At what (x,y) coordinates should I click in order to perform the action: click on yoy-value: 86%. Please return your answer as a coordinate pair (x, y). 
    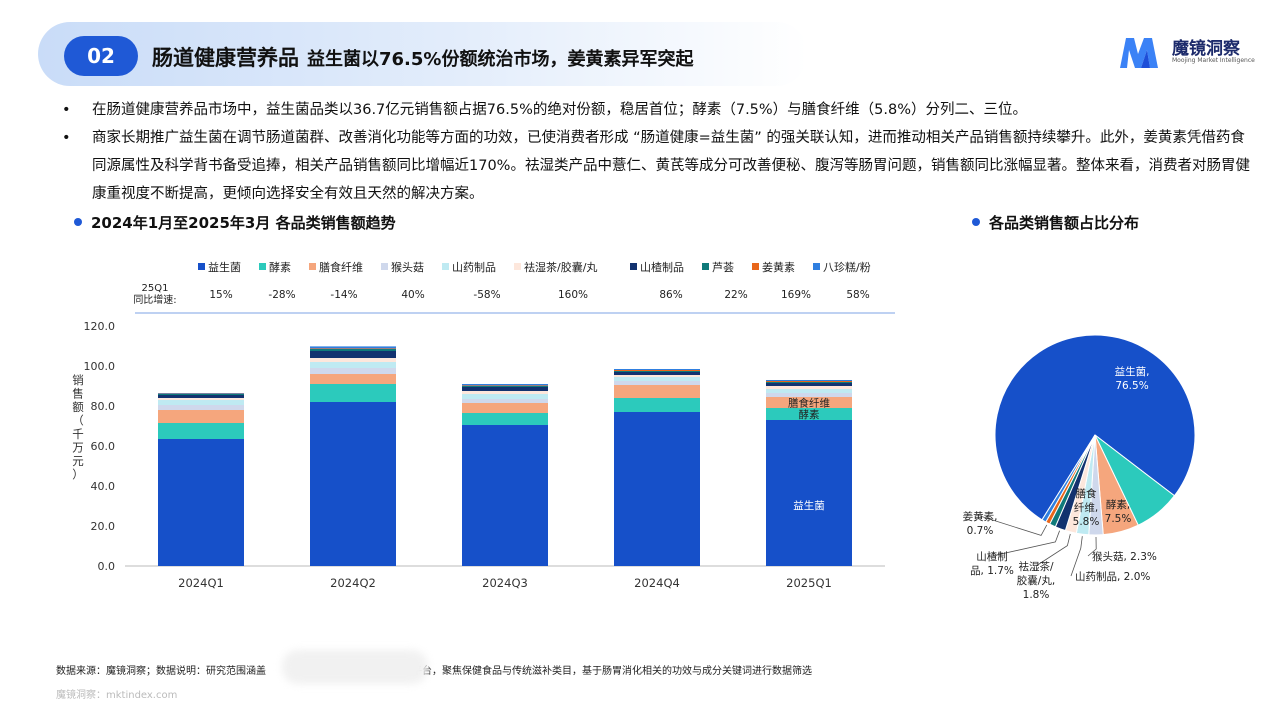
    Looking at the image, I should click on (670, 295).